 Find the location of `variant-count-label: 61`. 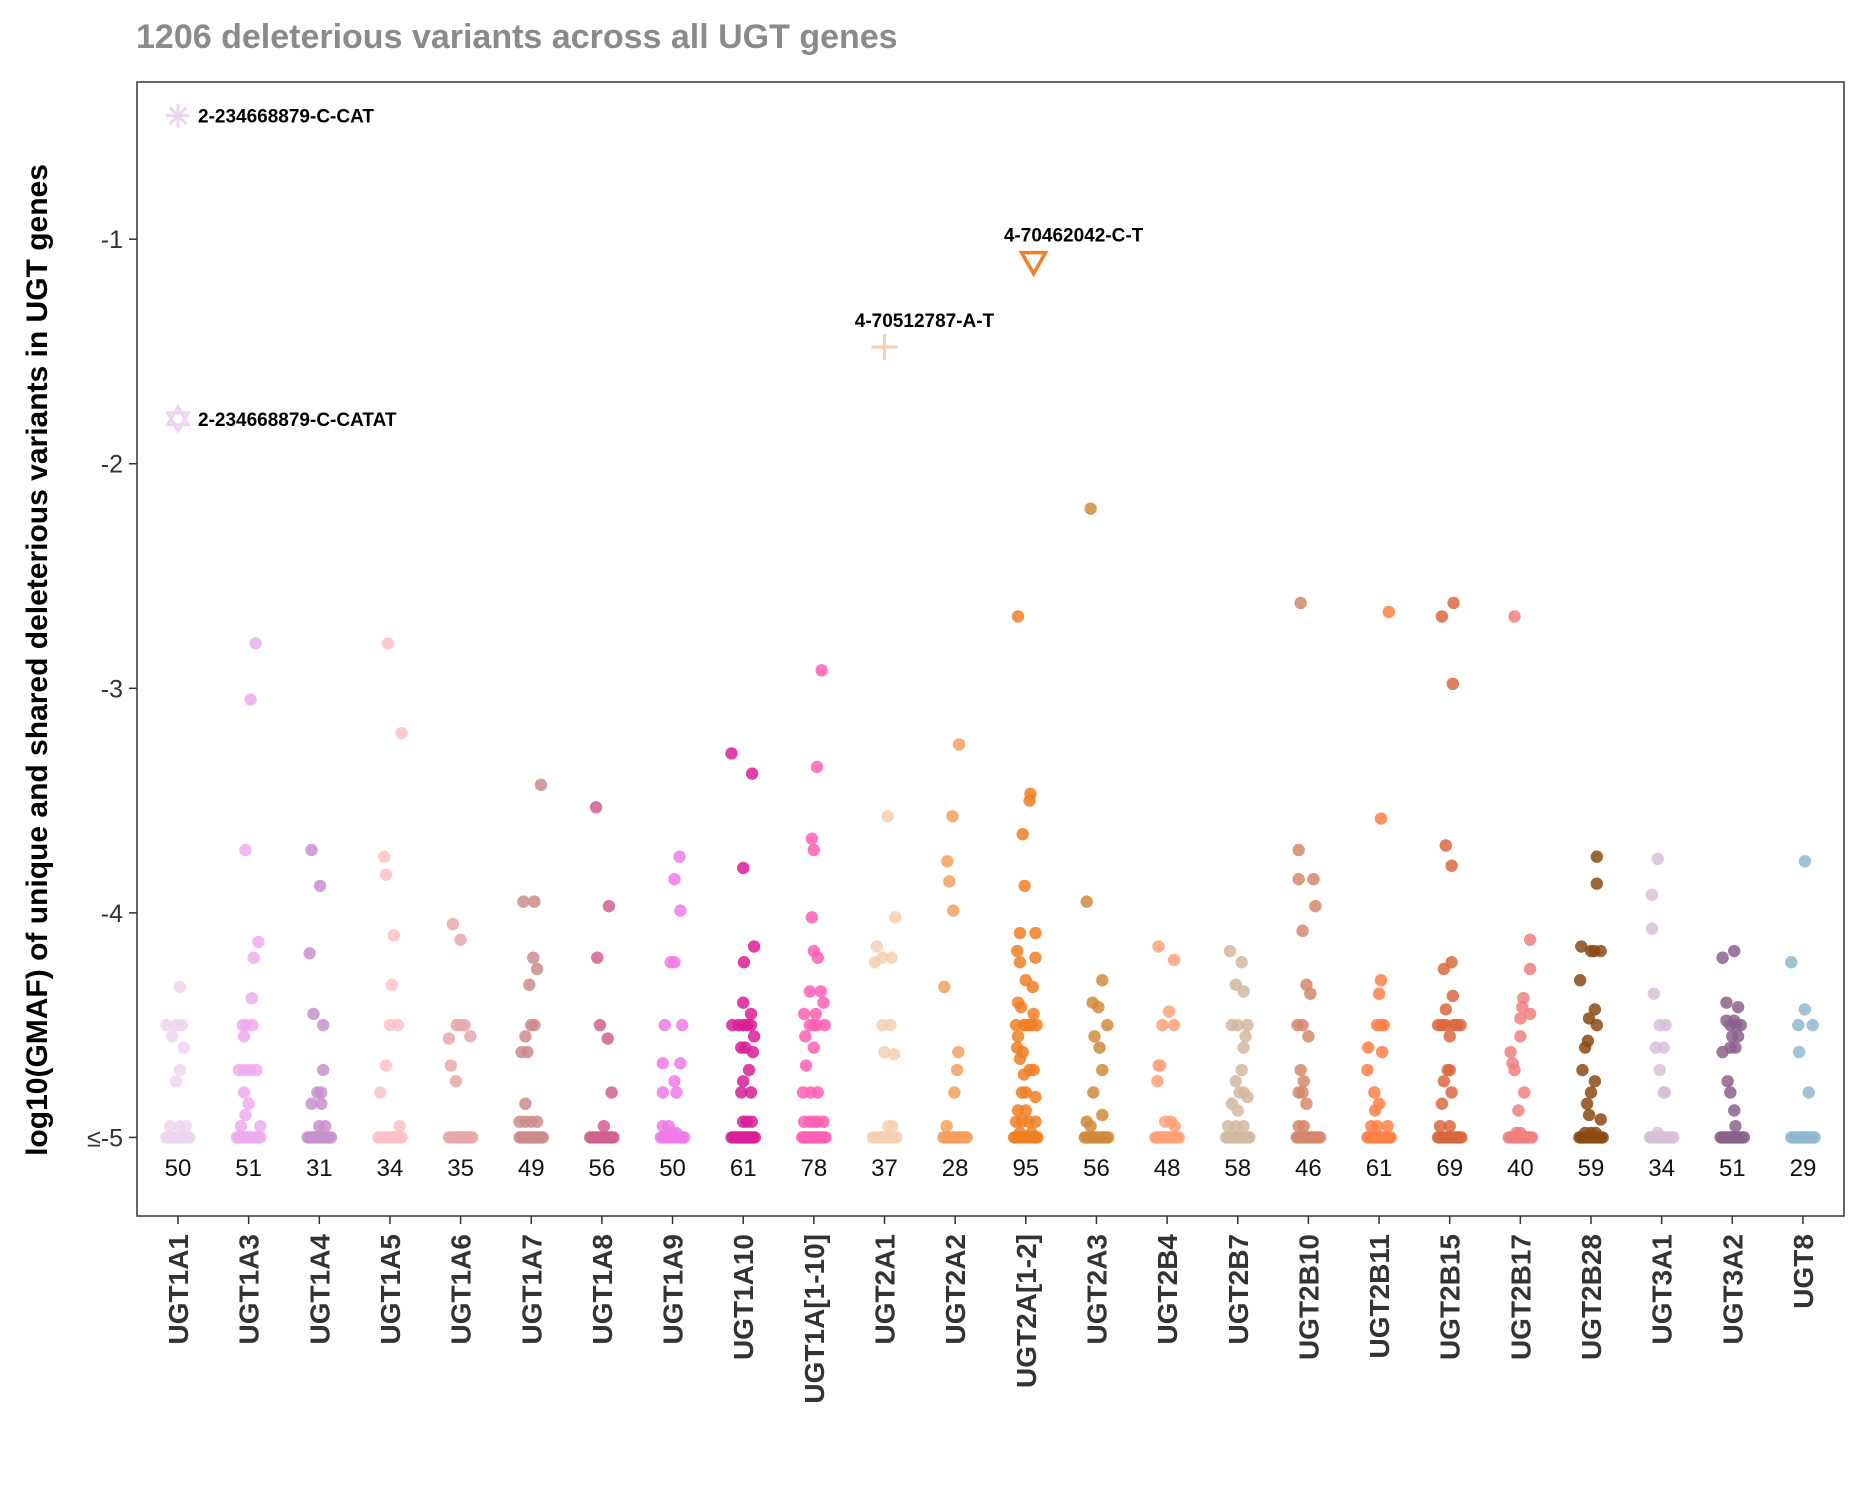

variant-count-label: 61 is located at coordinates (1379, 1168).